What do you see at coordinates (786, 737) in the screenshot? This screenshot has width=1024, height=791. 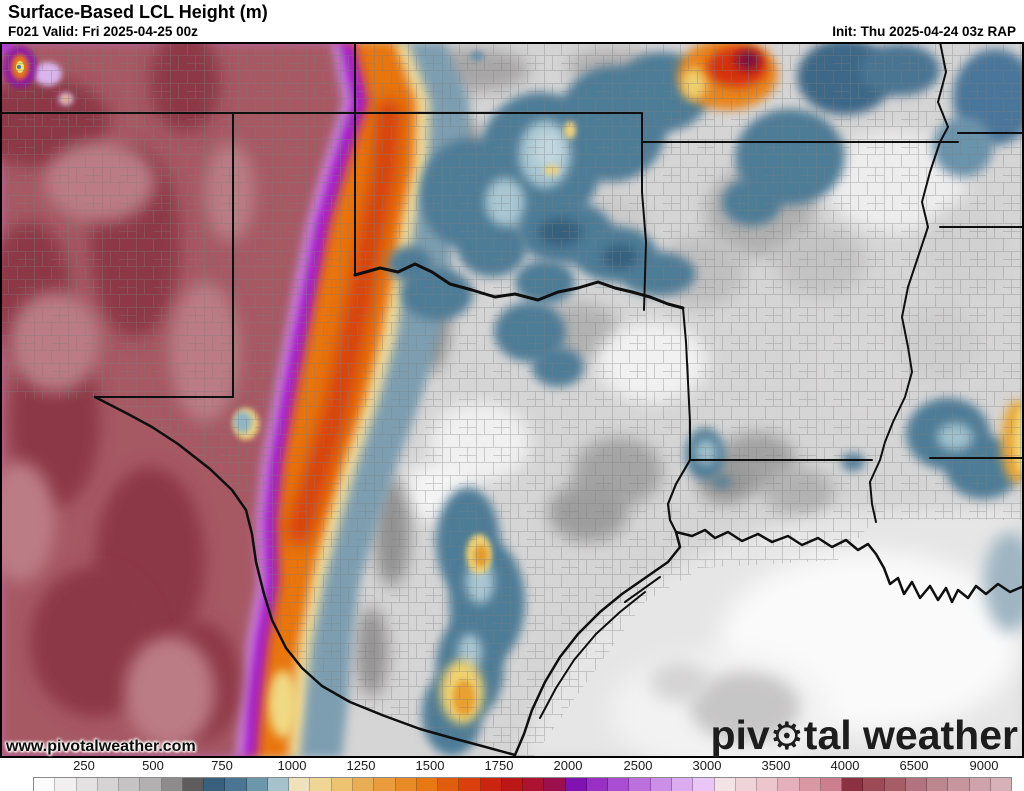 I see `gear-icon: ⚙` at bounding box center [786, 737].